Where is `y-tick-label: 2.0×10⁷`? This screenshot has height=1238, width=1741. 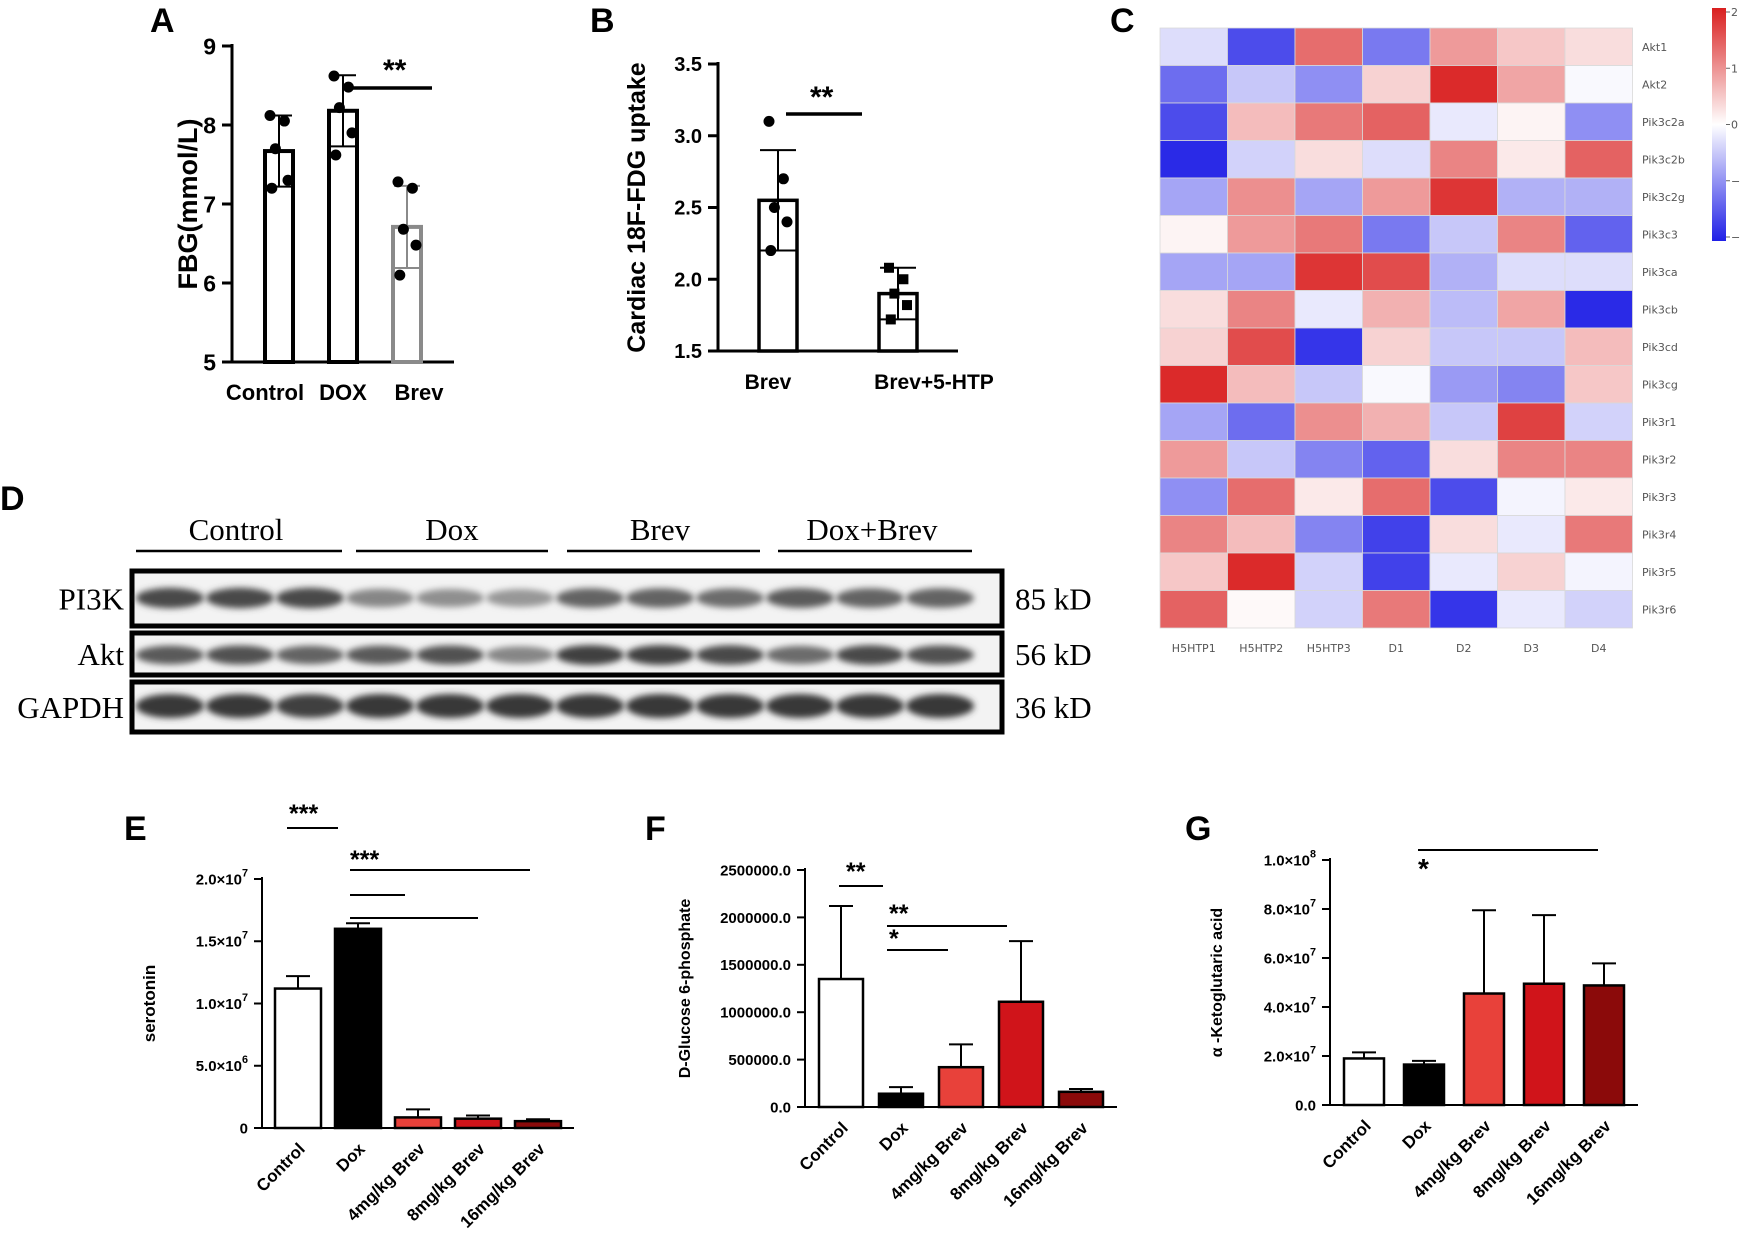 y-tick-label: 2.0×10⁷ is located at coordinates (1290, 1054).